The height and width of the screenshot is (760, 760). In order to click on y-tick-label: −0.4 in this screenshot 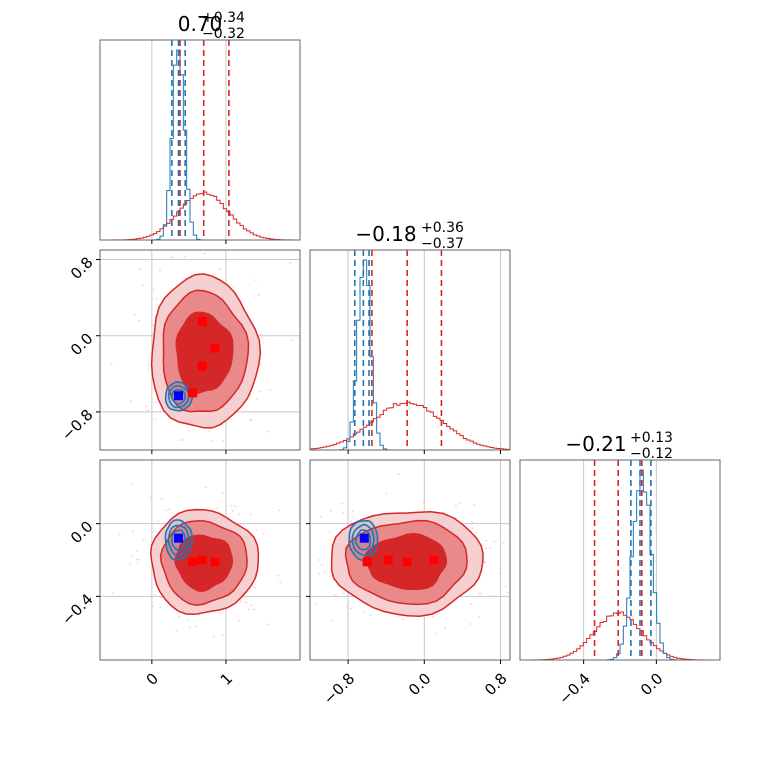, I will do `click(77, 609)`.